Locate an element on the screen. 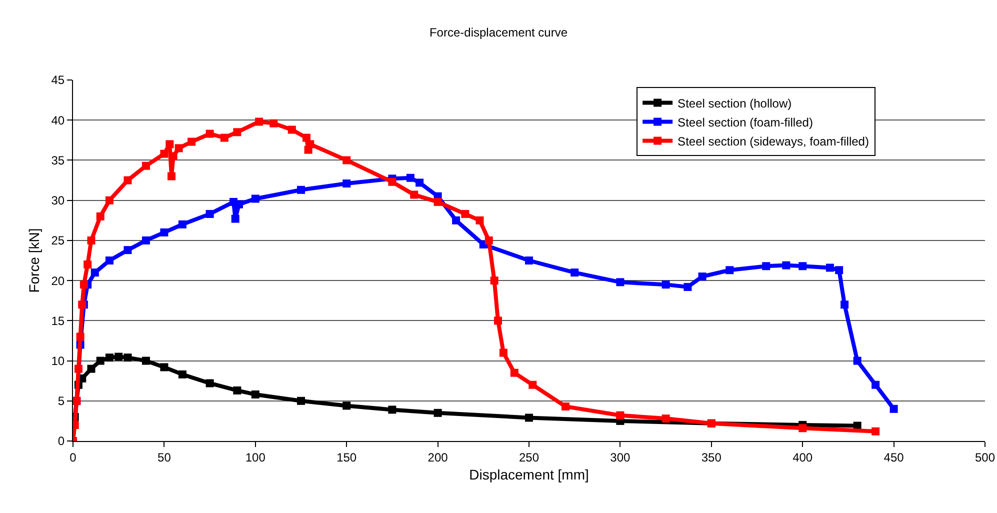  x-tick-label: 350 is located at coordinates (711, 457).